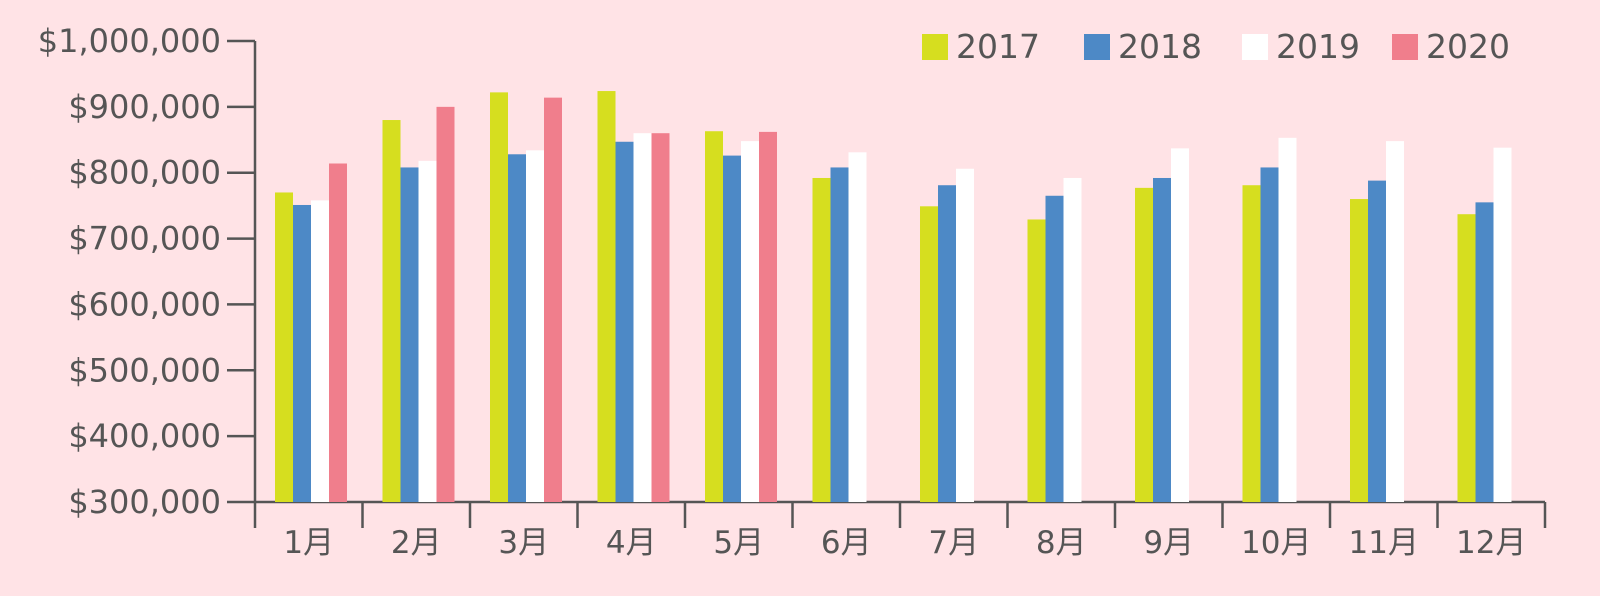 The width and height of the screenshot is (1600, 596). What do you see at coordinates (1491, 543) in the screenshot?
I see `x-tick-label: 12月` at bounding box center [1491, 543].